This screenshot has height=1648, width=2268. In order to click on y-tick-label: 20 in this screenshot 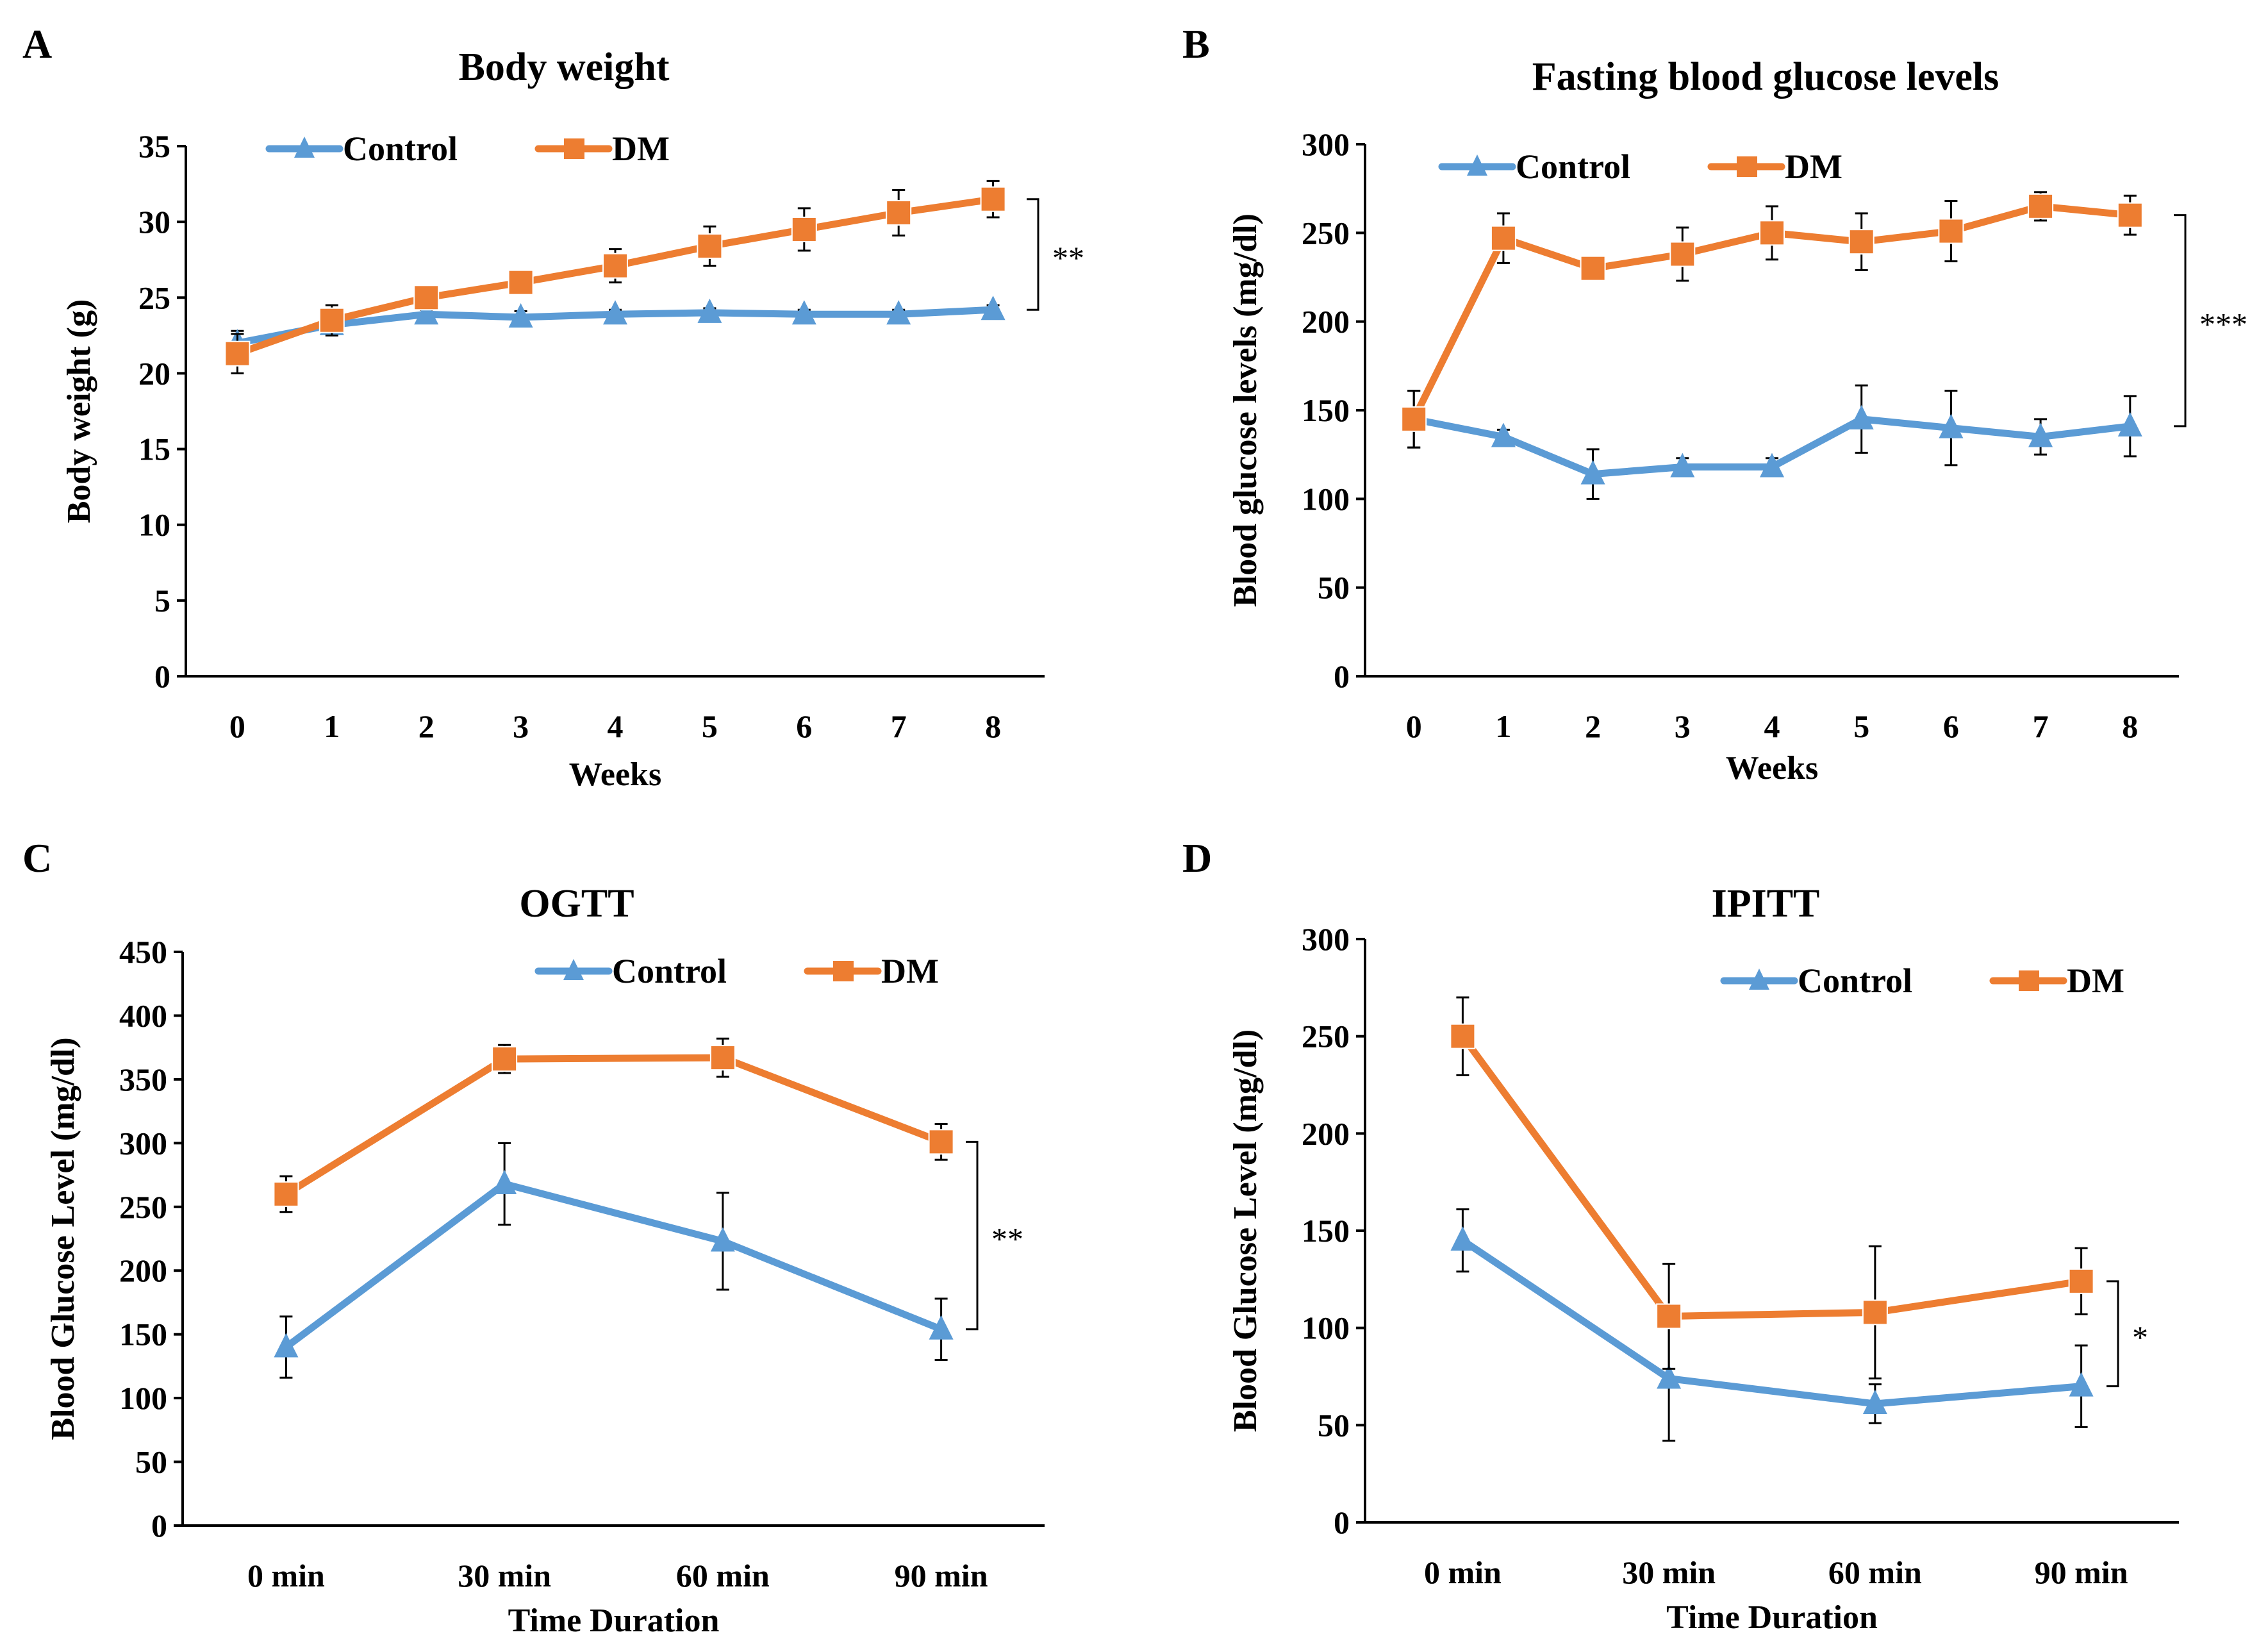, I will do `click(154, 373)`.